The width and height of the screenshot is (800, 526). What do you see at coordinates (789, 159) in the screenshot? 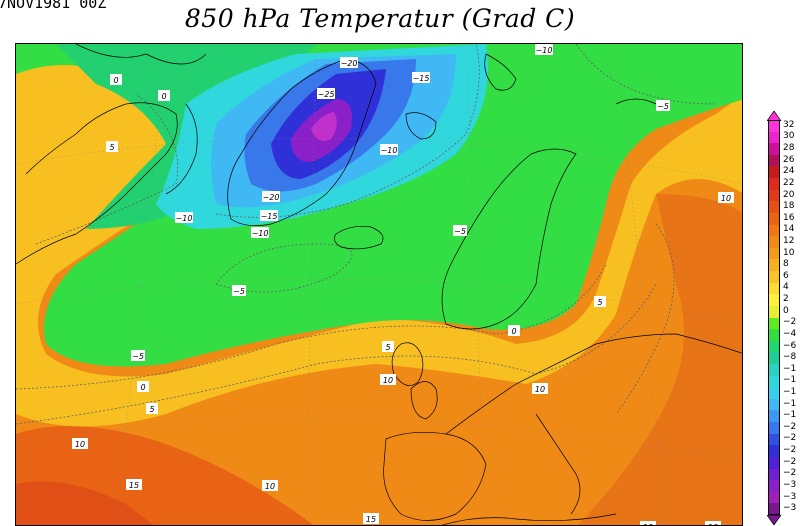
I see `legend-scale-label: 26` at bounding box center [789, 159].